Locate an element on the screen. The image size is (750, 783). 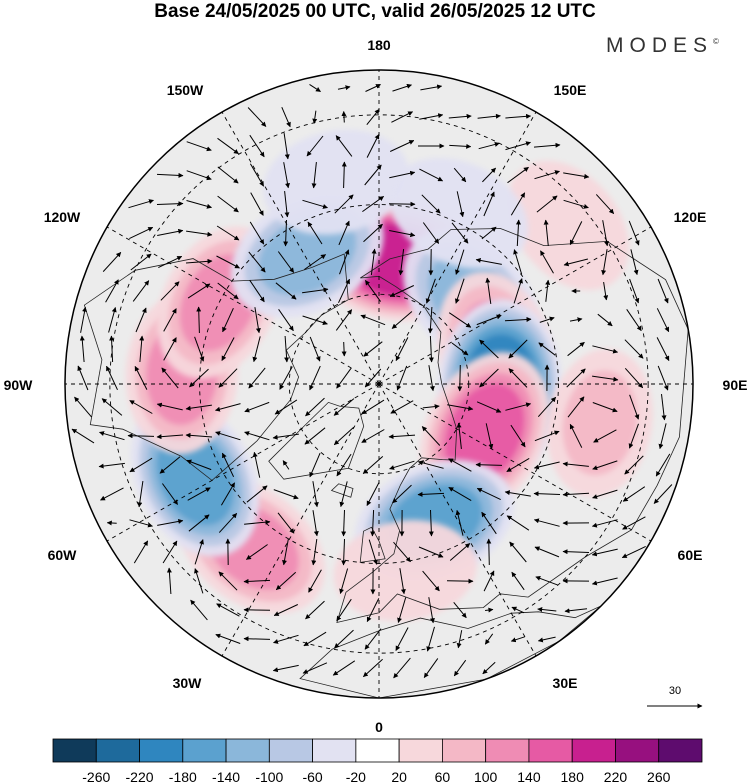
colorbar-tick-label: 220 is located at coordinates (616, 776).